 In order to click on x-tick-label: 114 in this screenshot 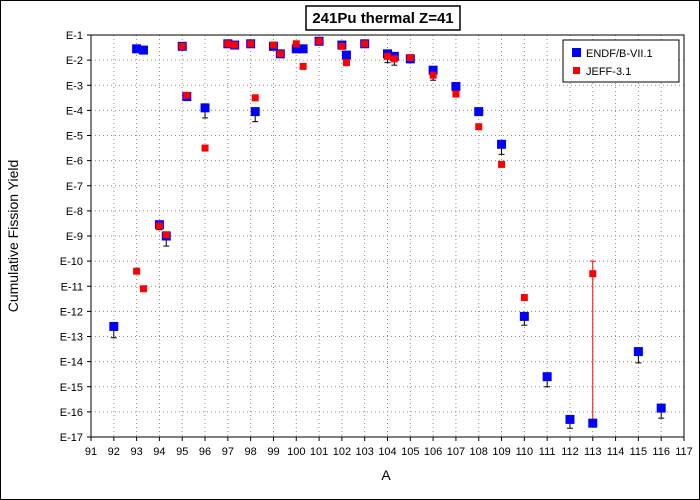, I will do `click(616, 452)`.